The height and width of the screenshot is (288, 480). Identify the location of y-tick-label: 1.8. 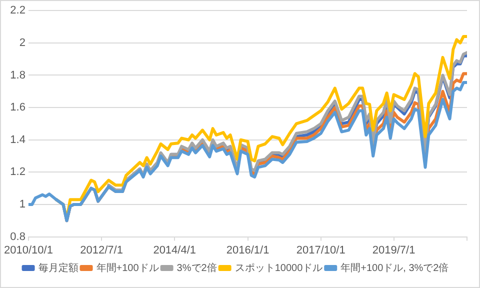
(18, 75).